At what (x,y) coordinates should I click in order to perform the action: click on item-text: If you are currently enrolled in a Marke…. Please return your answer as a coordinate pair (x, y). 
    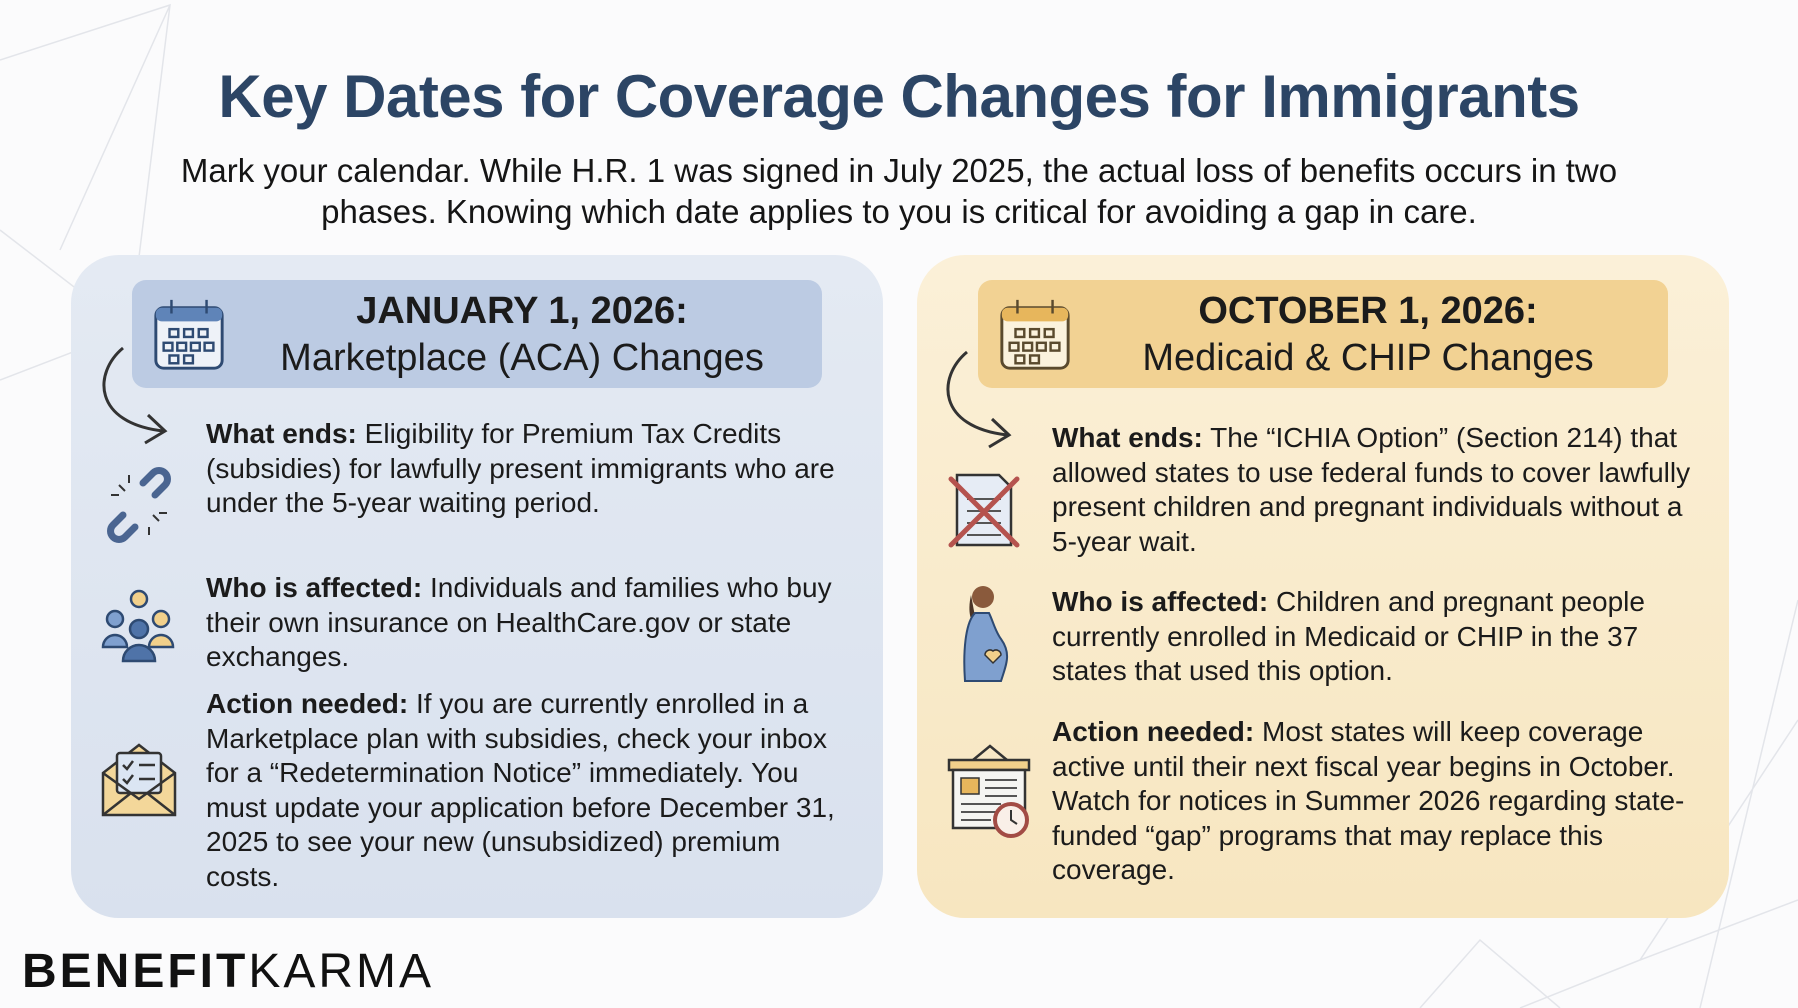
    Looking at the image, I should click on (520, 790).